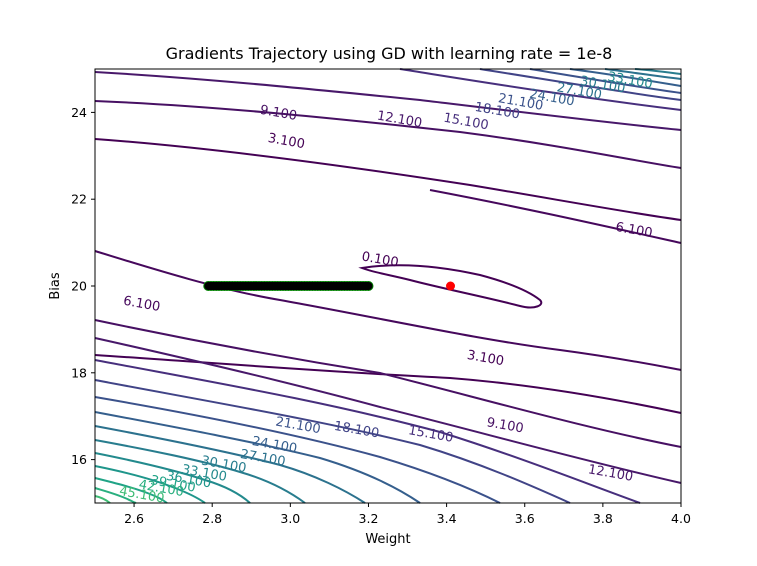  I want to click on x-tick-label: 2.8, so click(212, 518).